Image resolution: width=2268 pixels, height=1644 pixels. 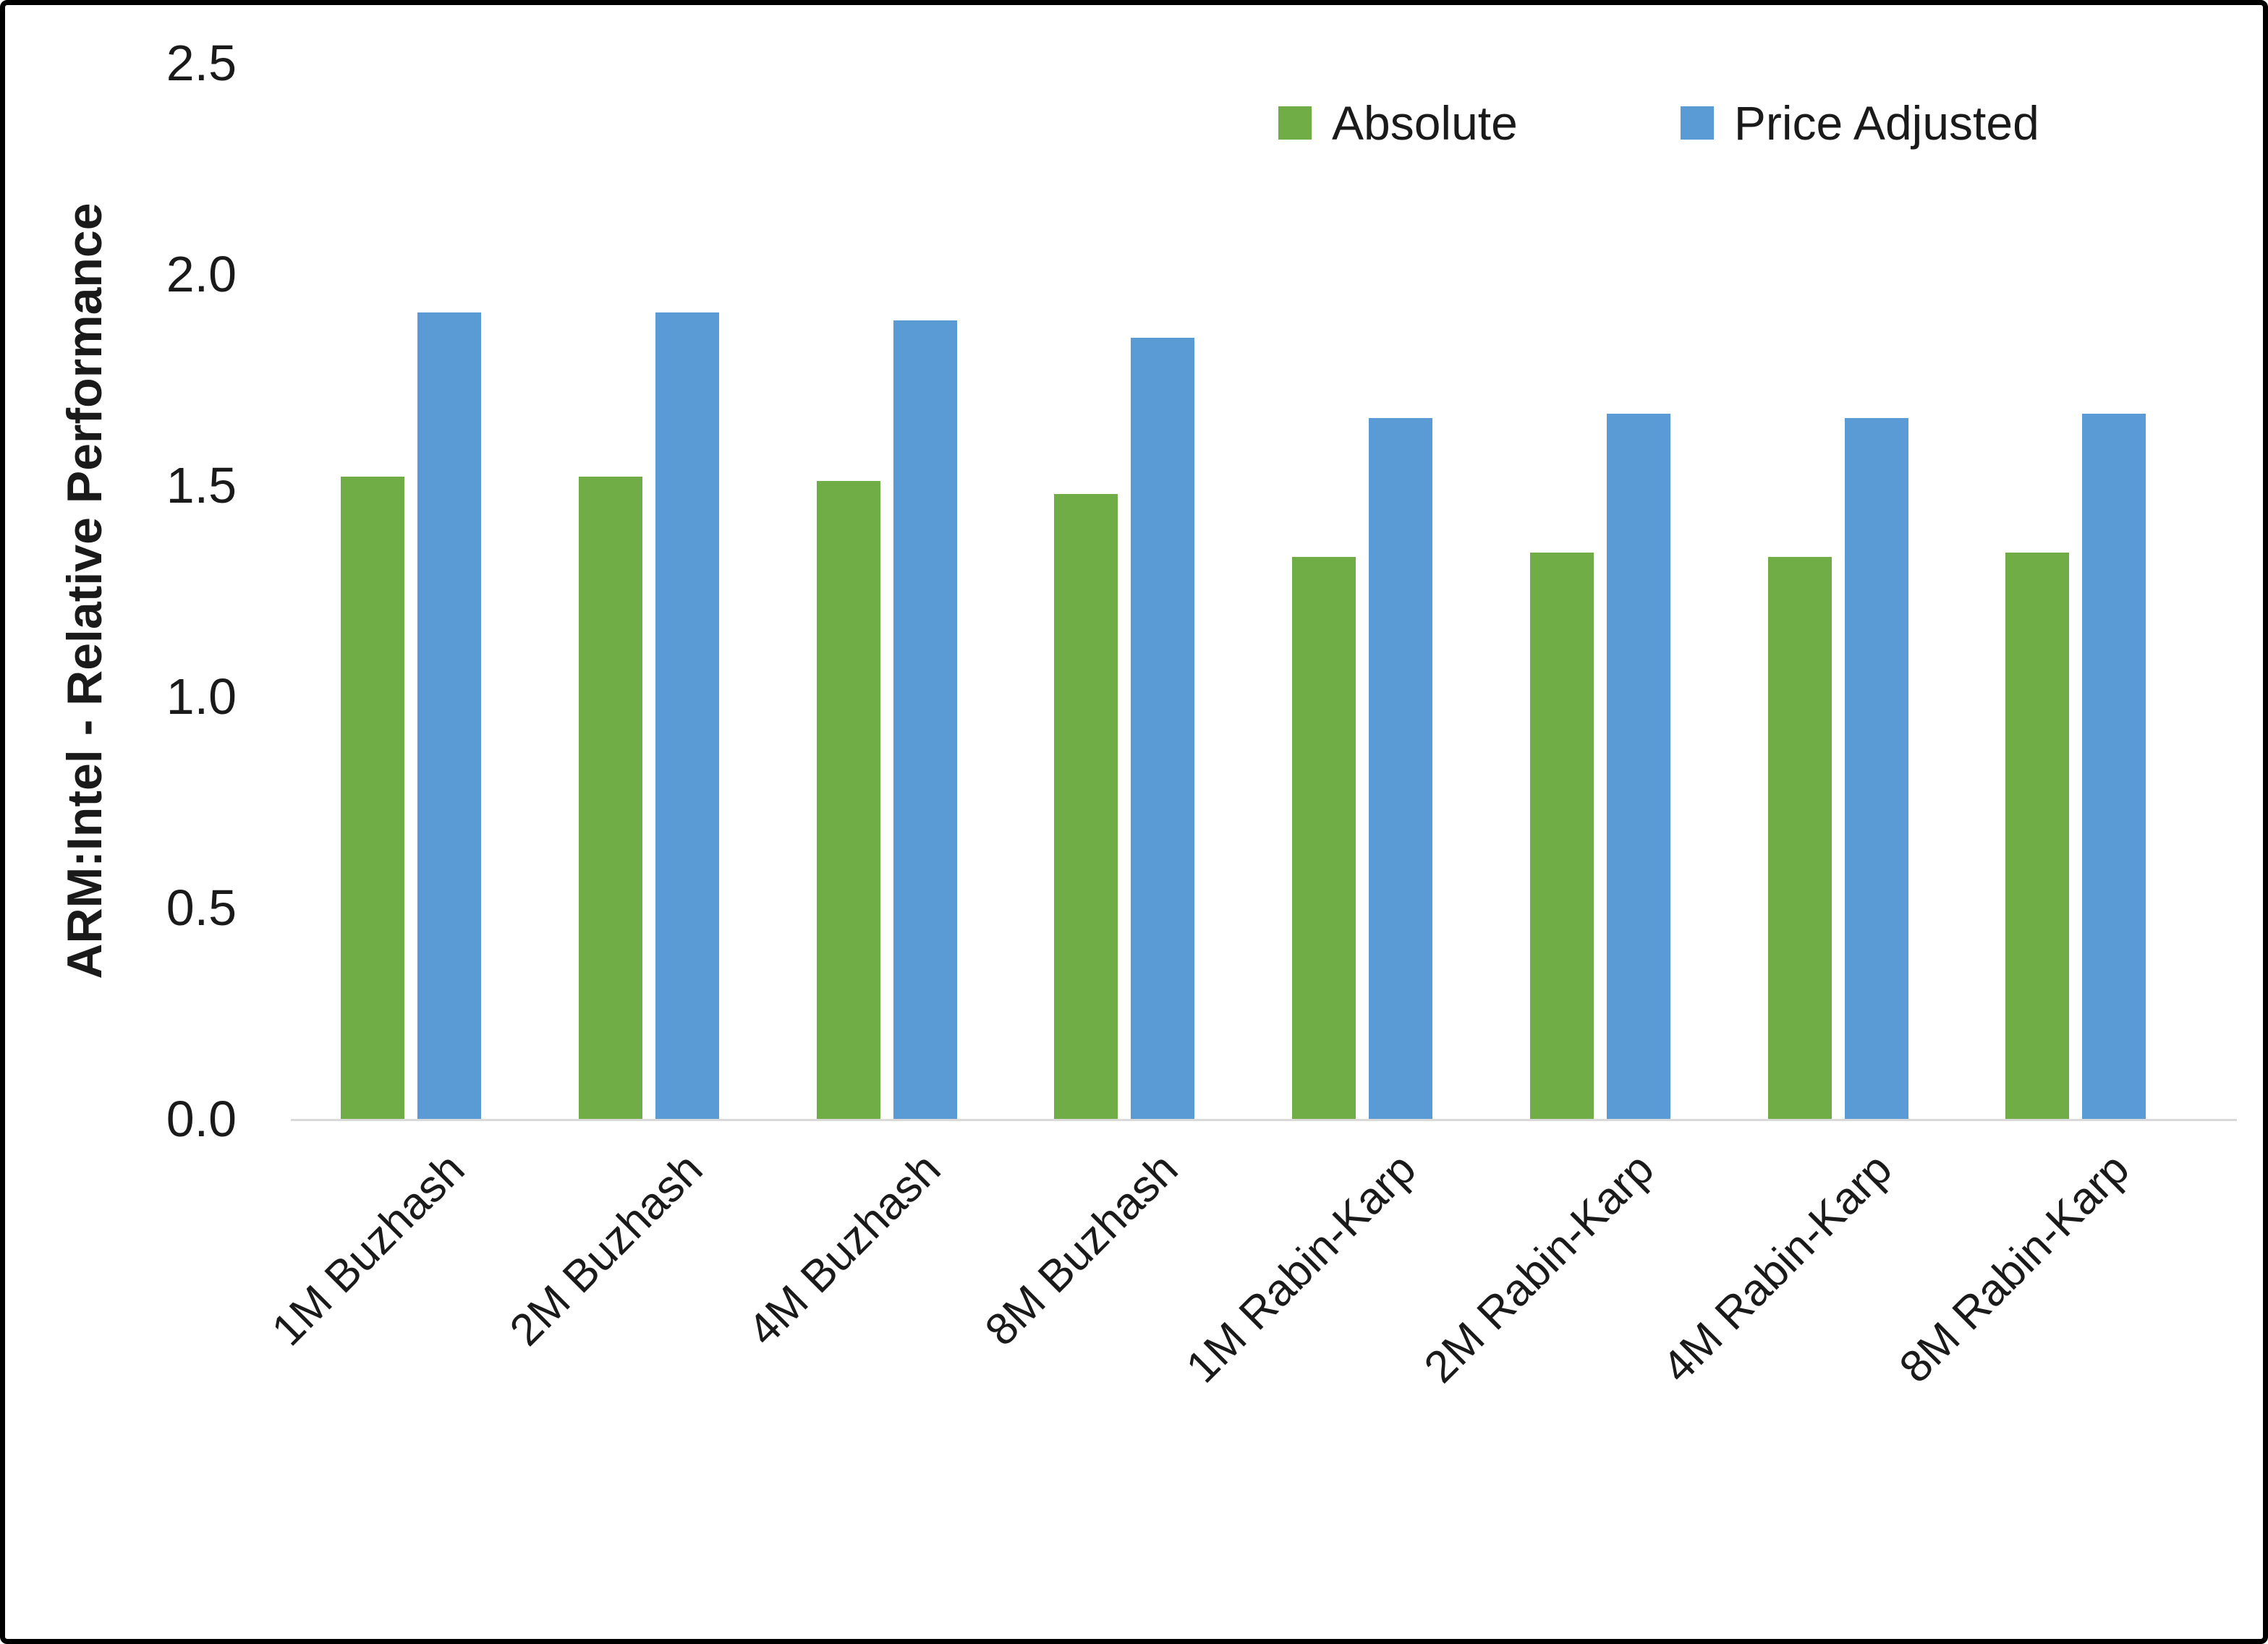 I want to click on legend-item-absolute: Absolute, so click(x=1398, y=123).